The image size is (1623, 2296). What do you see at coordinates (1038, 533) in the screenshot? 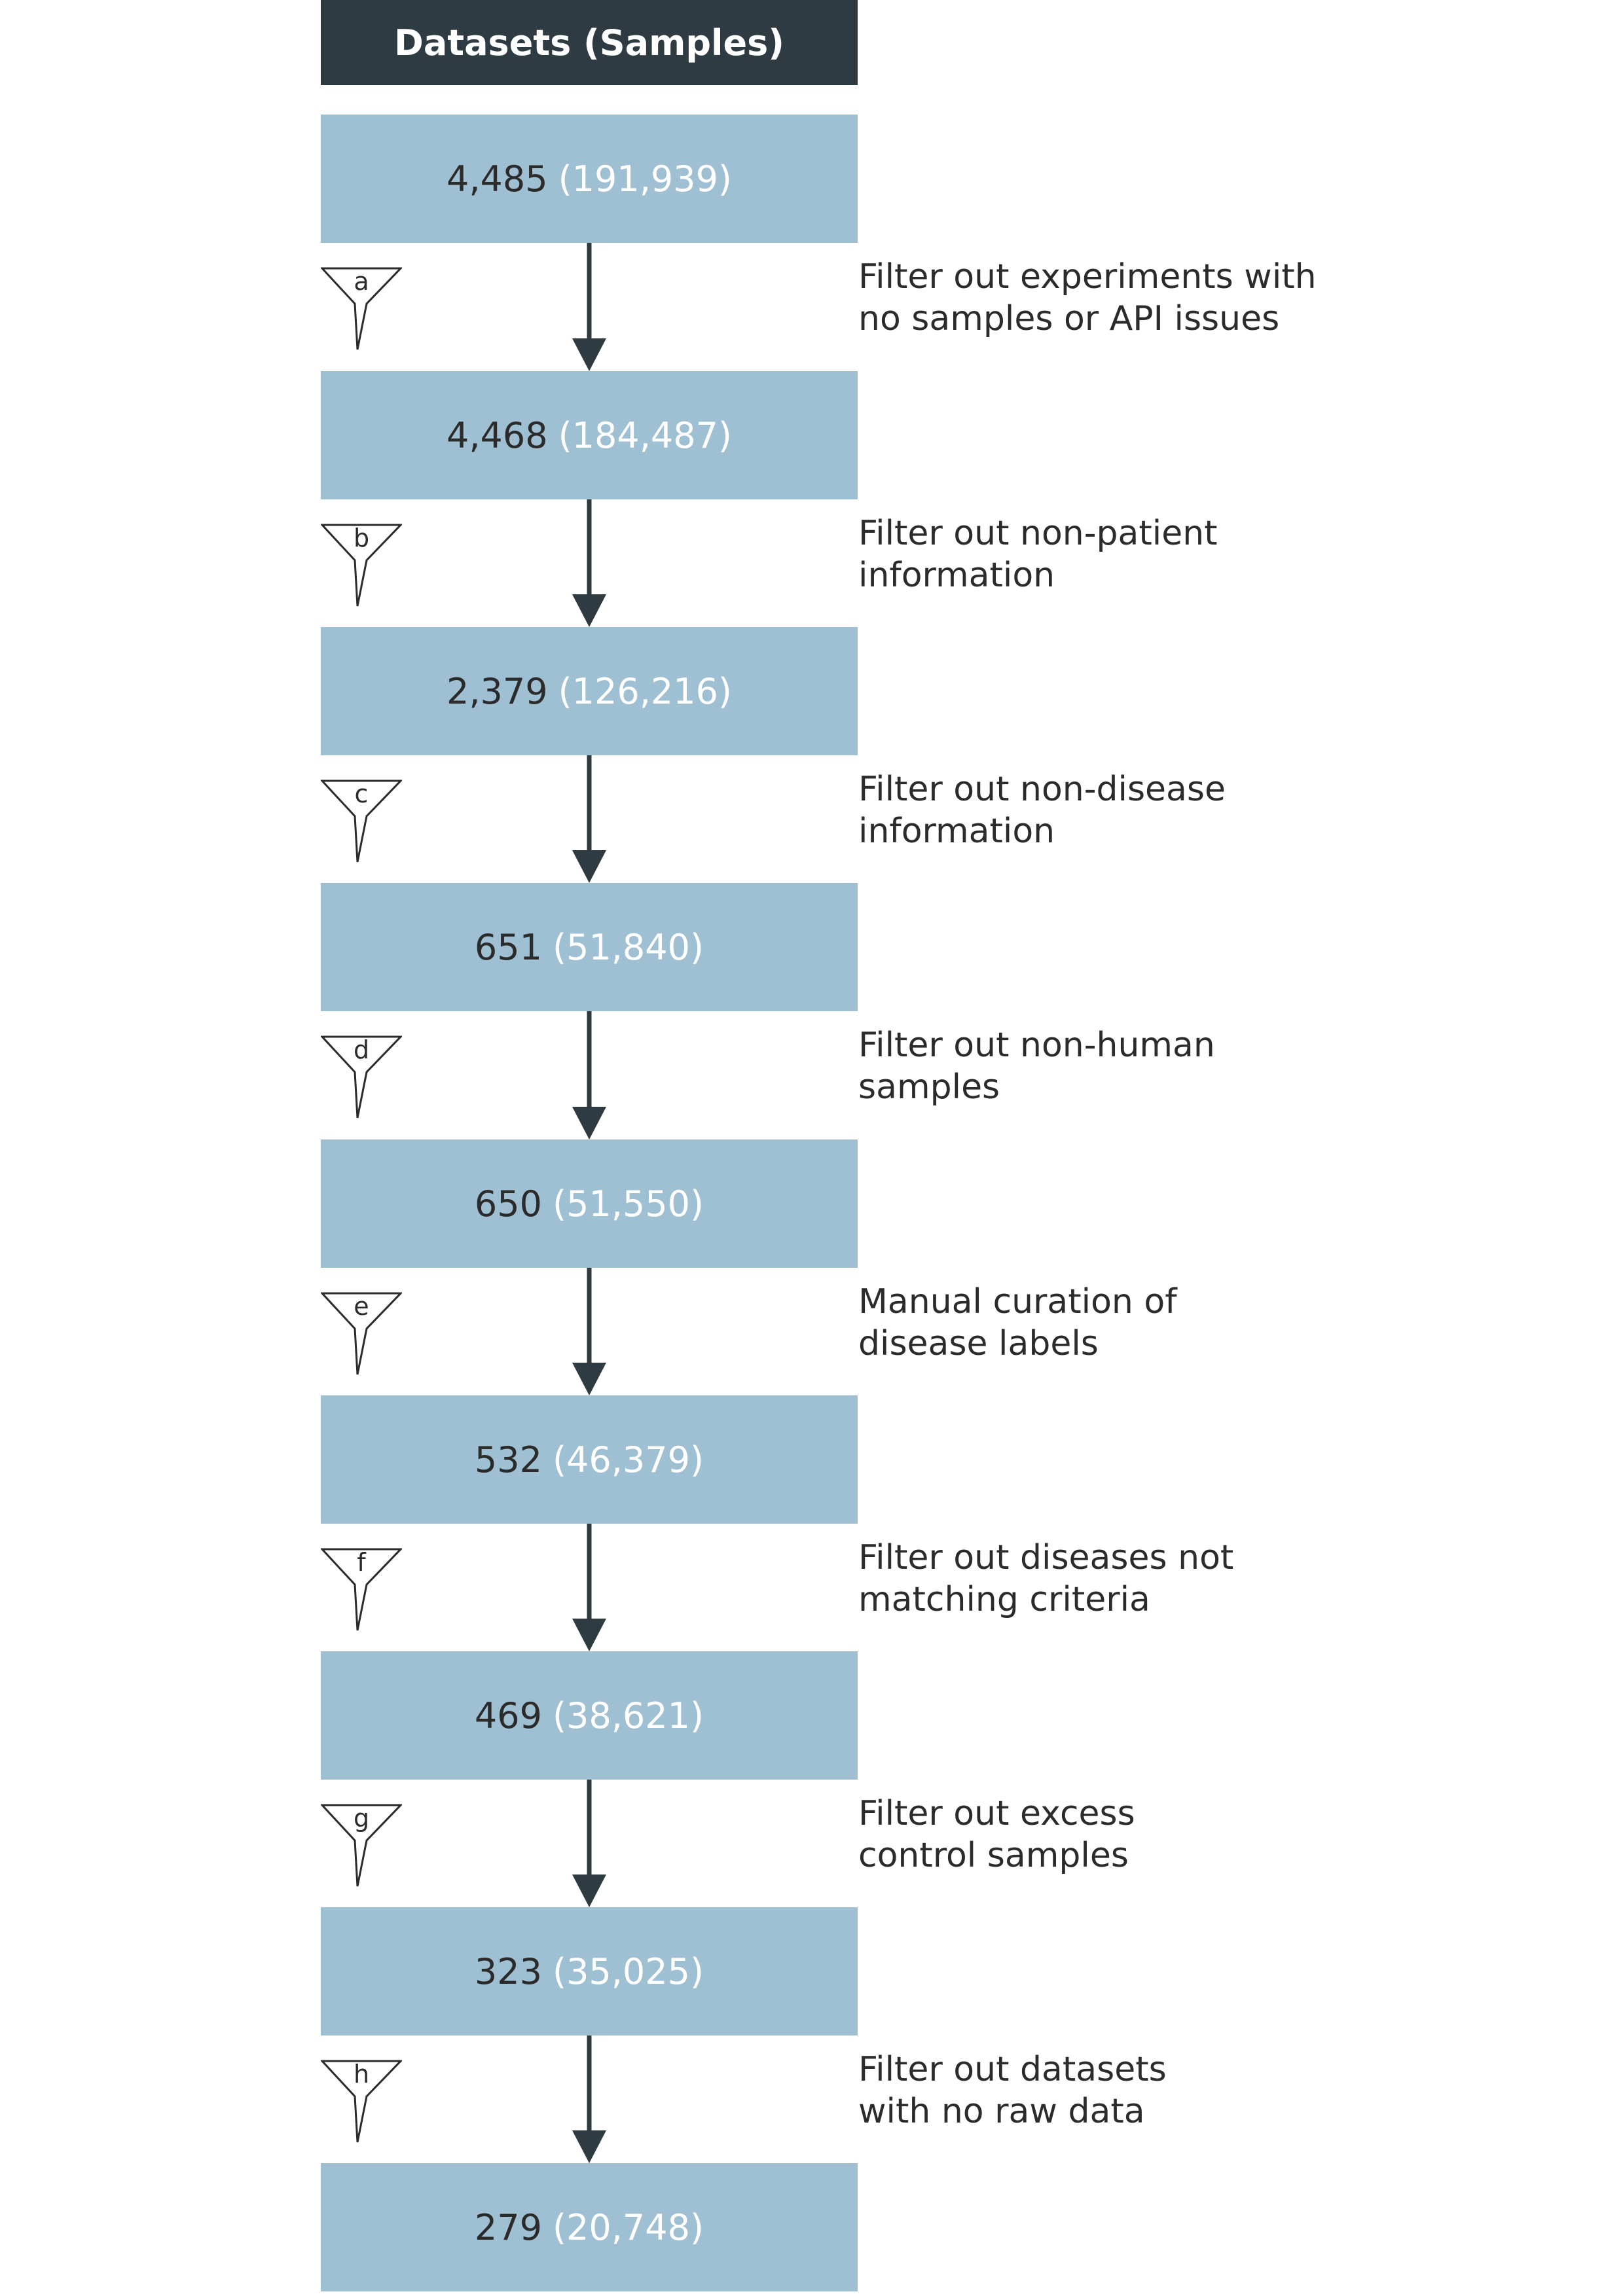
I see `filter-description-line: Filter out non-patient` at bounding box center [1038, 533].